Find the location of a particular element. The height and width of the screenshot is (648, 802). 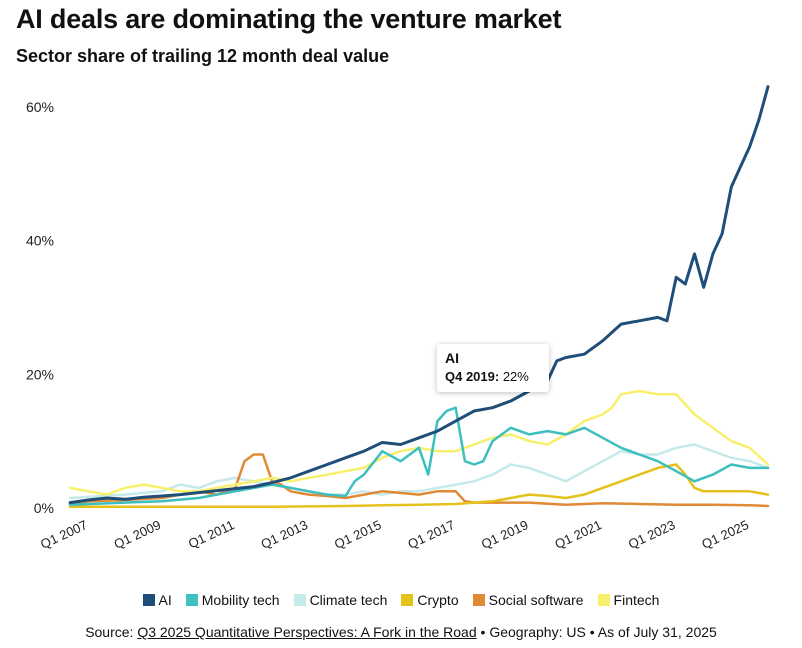

y-tick-label: 60% is located at coordinates (40, 107).